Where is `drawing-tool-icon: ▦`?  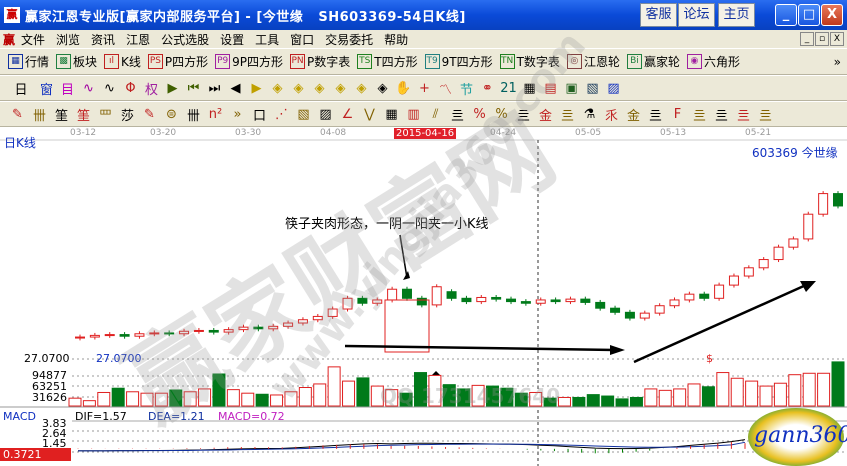 drawing-tool-icon: ▦ is located at coordinates (391, 114).